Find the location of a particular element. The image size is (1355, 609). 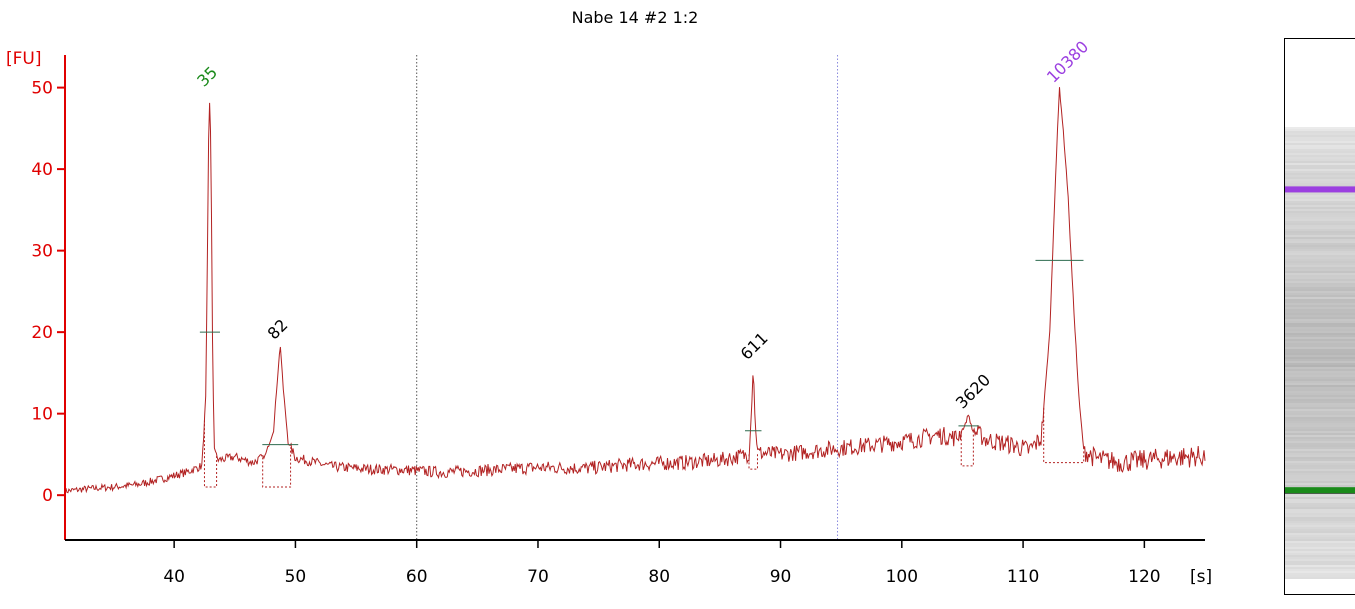

peak-label-3: 3620 is located at coordinates (973, 391).